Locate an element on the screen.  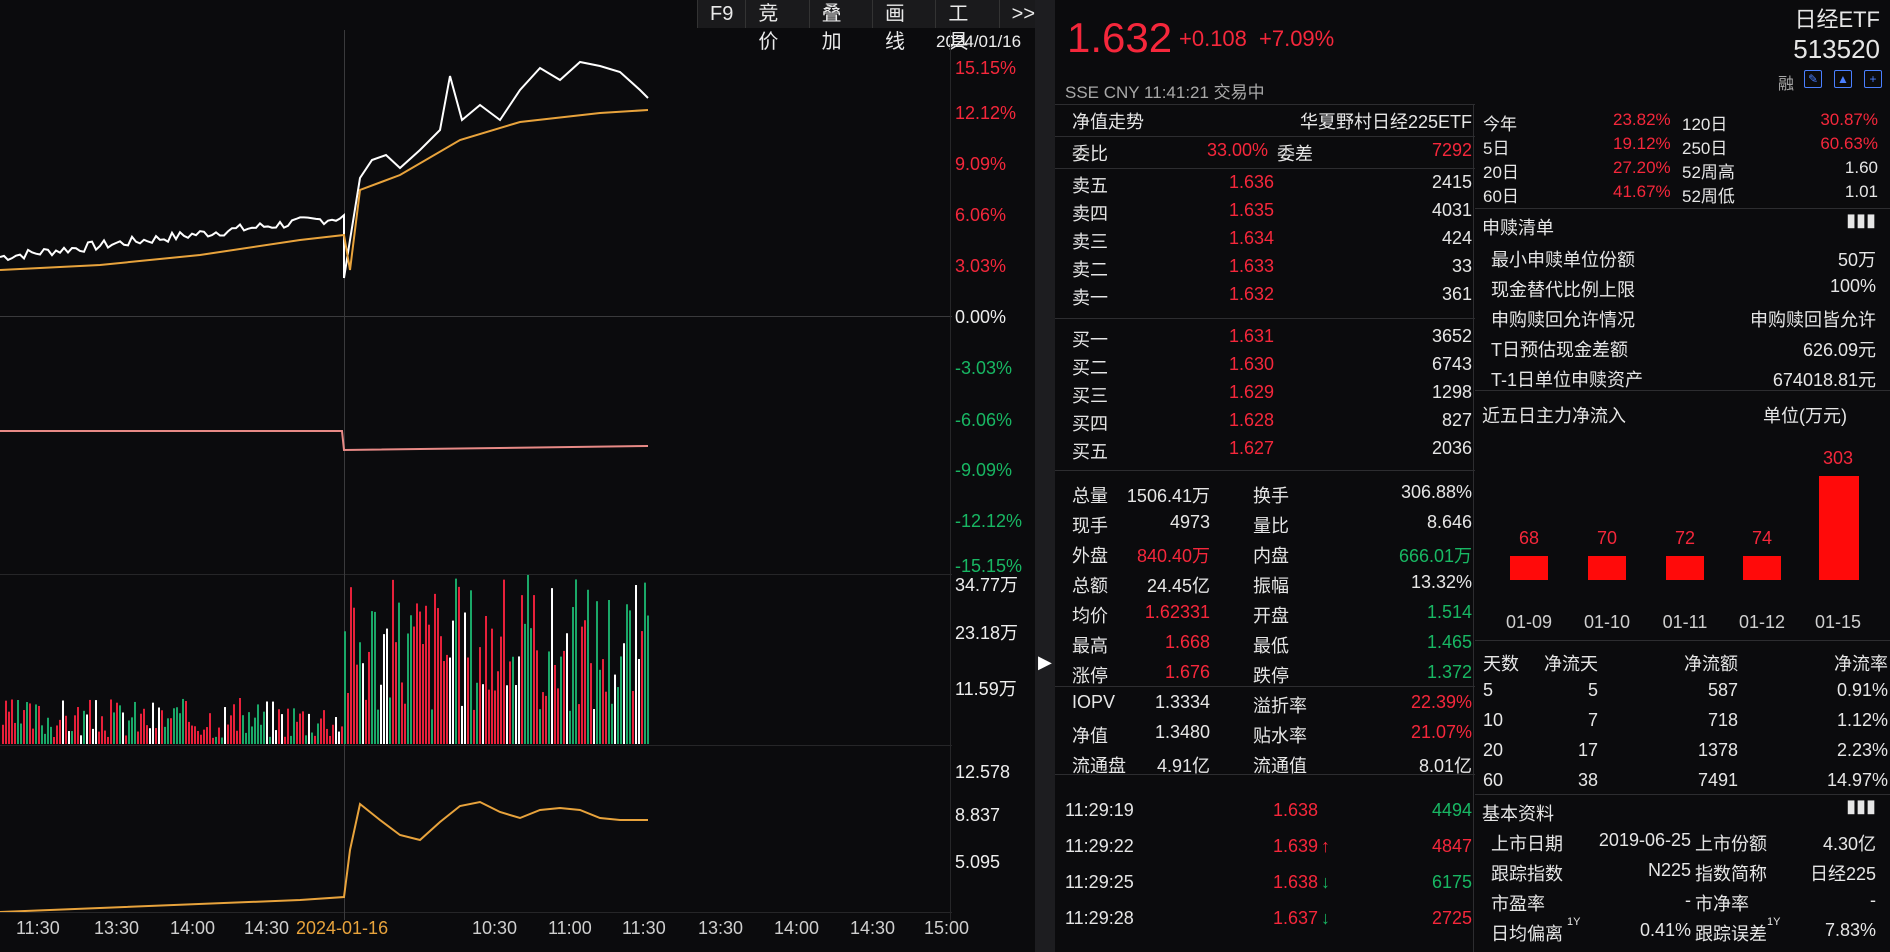
fund-stat-label: 溢折率 is located at coordinates (1280, 706).